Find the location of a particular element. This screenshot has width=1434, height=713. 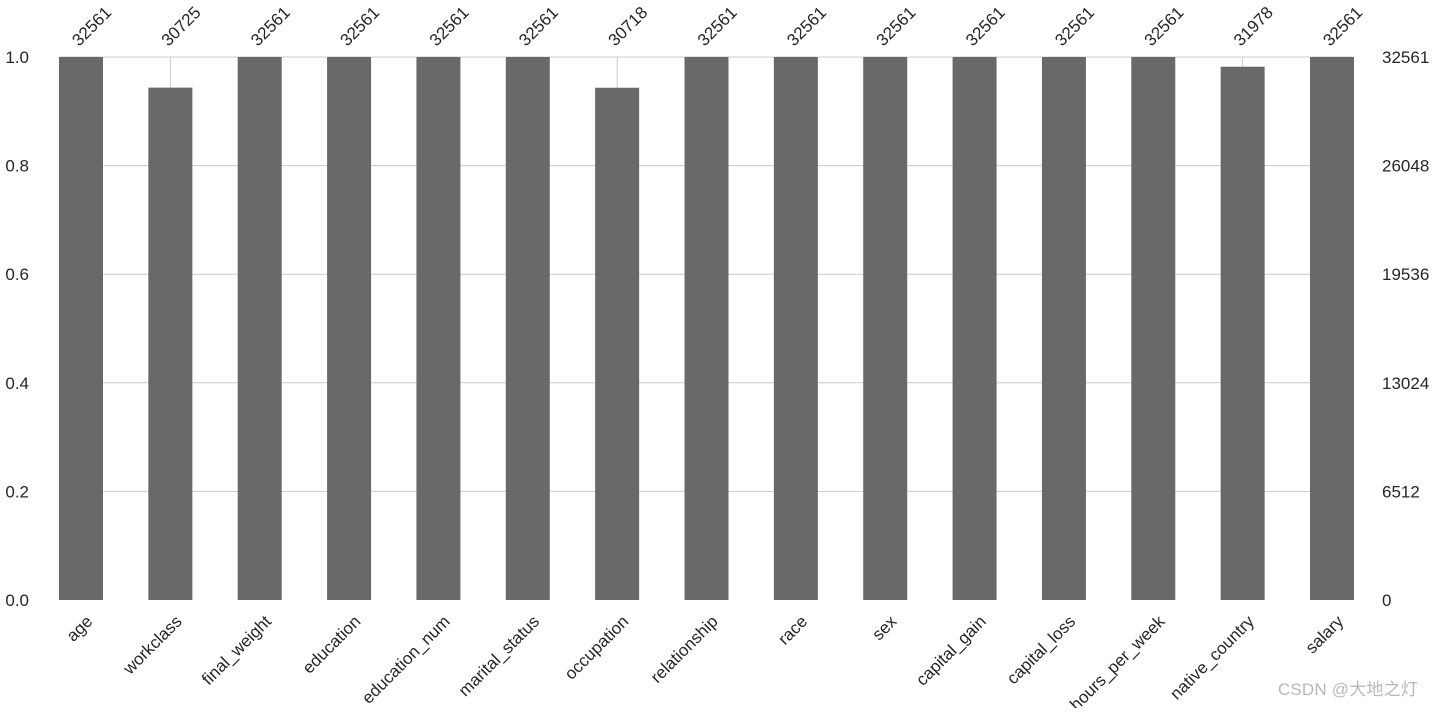

x-tick-label: sex is located at coordinates (884, 628).